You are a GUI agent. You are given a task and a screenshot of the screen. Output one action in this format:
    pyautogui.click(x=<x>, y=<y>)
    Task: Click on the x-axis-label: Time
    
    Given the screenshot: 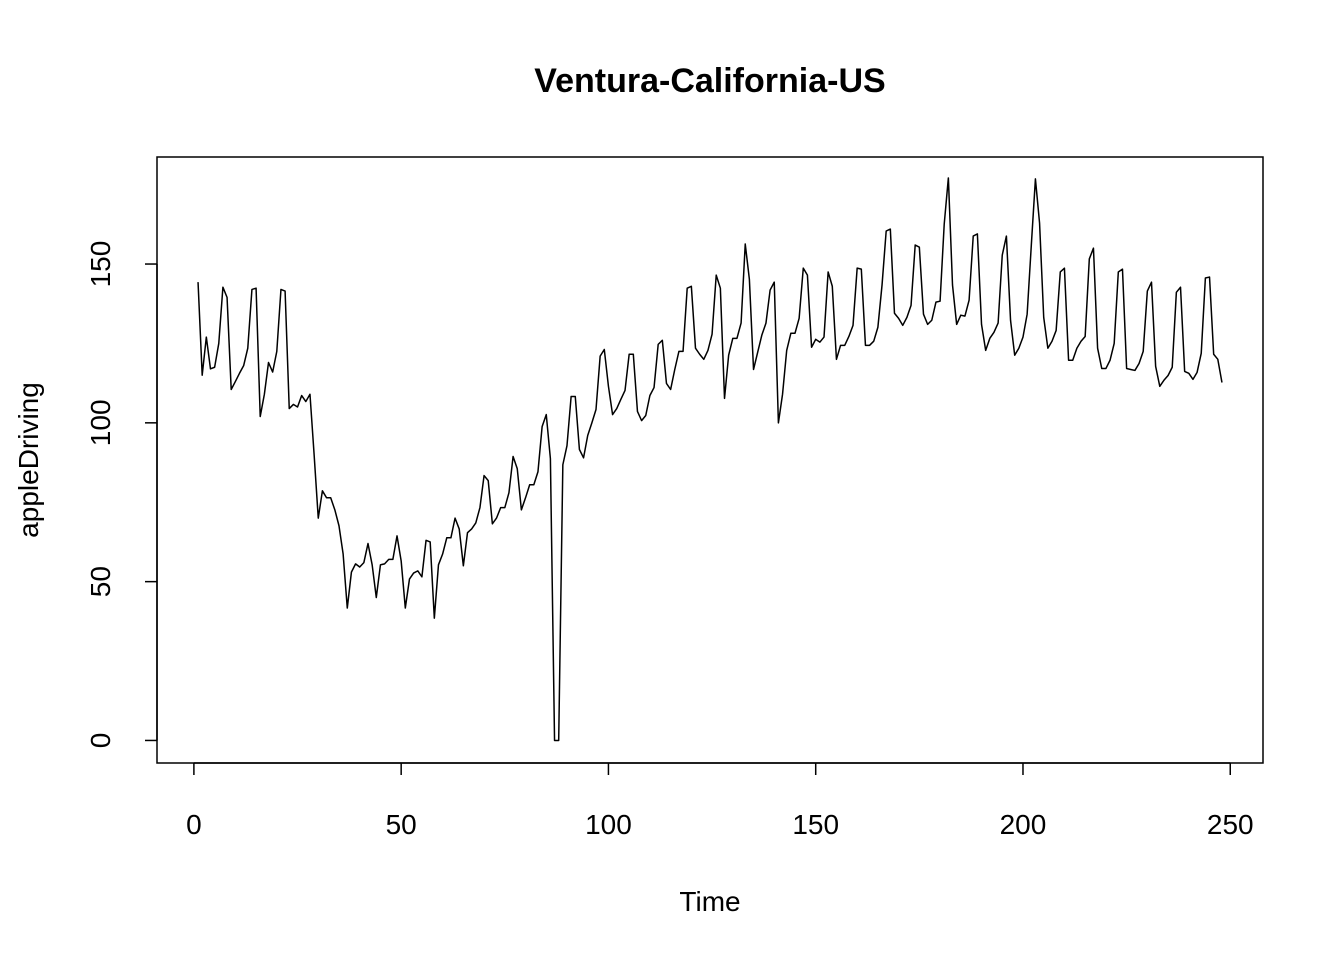 What is the action you would take?
    pyautogui.click(x=709, y=901)
    